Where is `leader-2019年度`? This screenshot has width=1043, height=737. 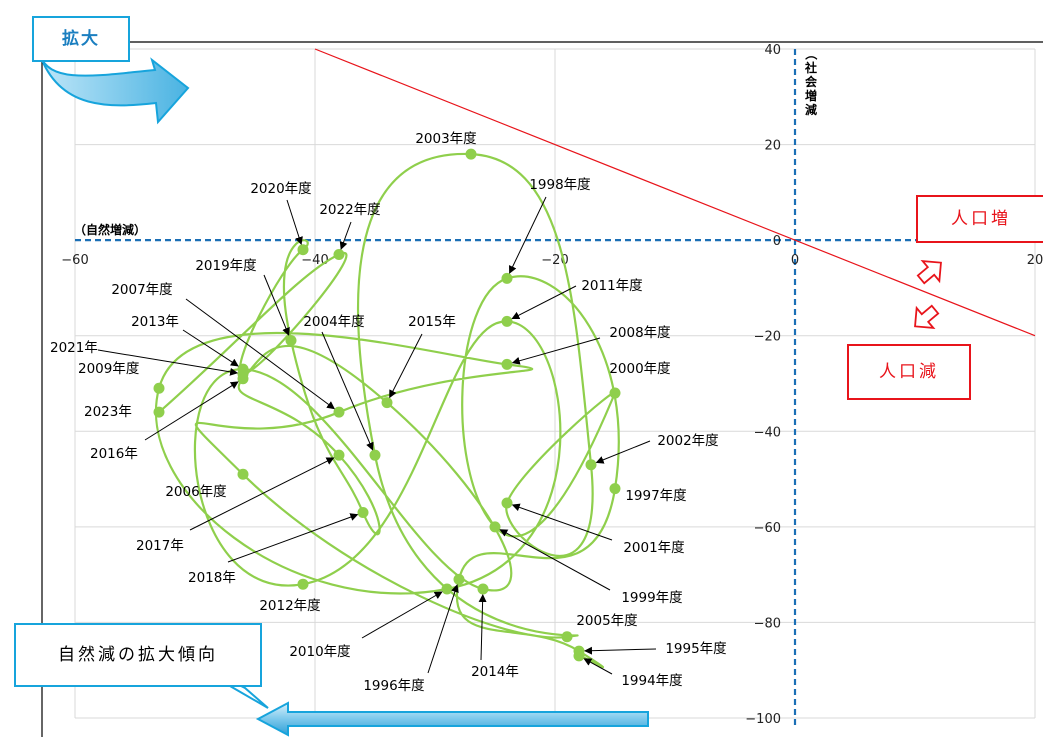
leader-2019年度 is located at coordinates (276, 305).